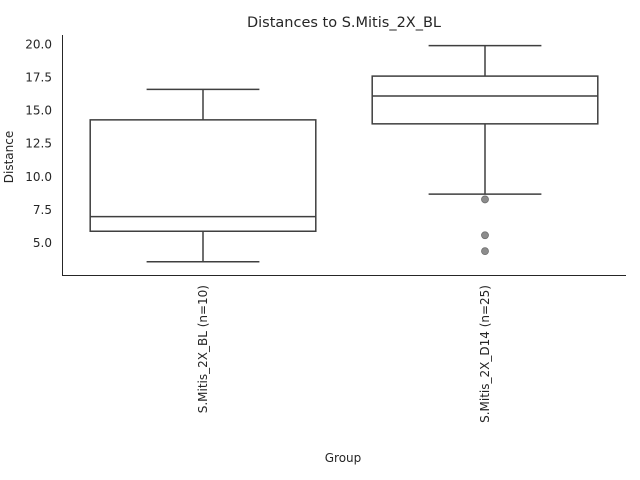  What do you see at coordinates (38, 77) in the screenshot?
I see `y-tick-label: 17.5` at bounding box center [38, 77].